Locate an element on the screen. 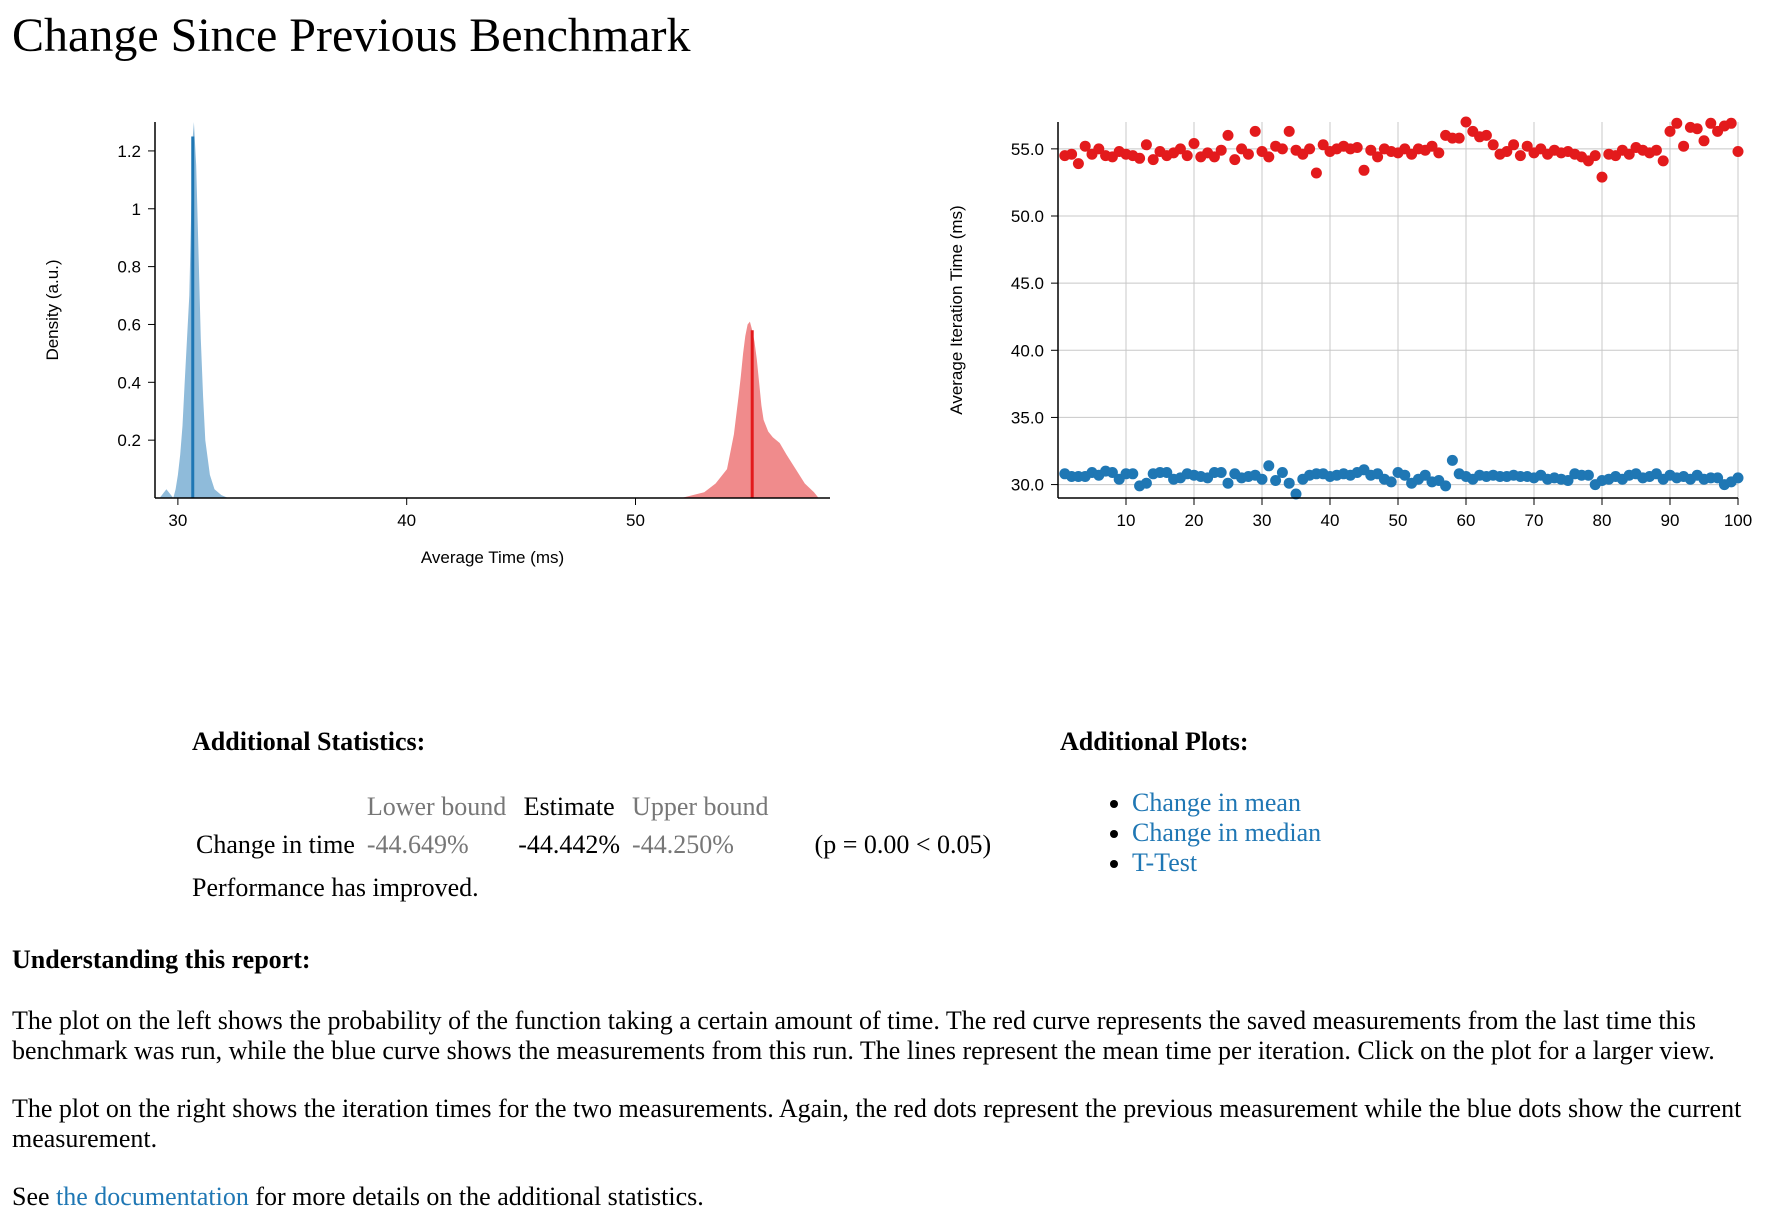  y-axis-label: Density (a.u.) is located at coordinates (52, 309).